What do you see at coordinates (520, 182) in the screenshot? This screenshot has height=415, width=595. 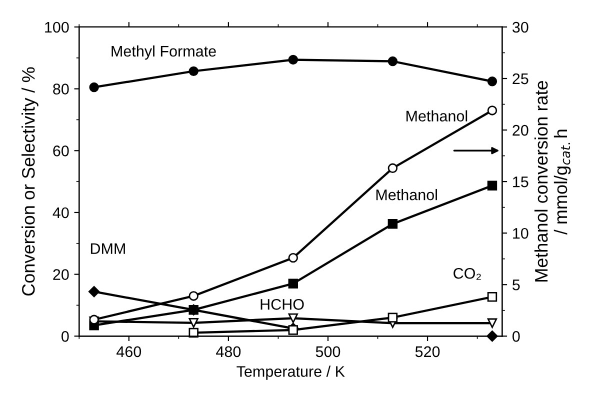 I see `y2-tick-label: 15` at bounding box center [520, 182].